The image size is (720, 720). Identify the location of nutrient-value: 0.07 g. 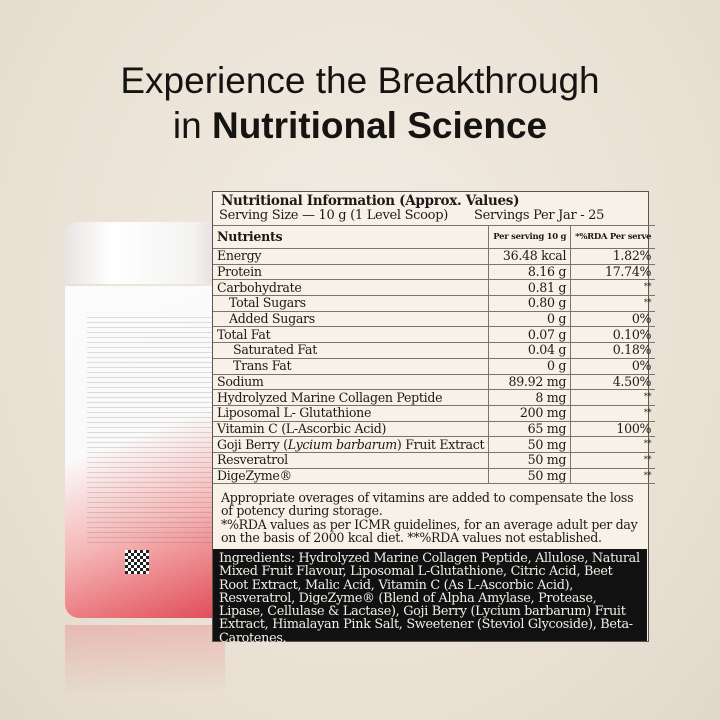
(530, 335).